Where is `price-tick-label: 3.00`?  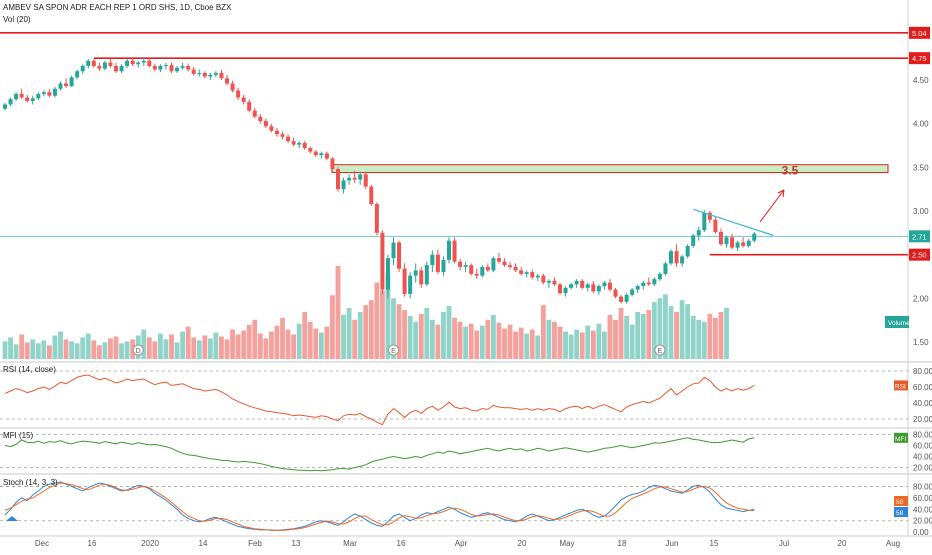
price-tick-label: 3.00 is located at coordinates (921, 211).